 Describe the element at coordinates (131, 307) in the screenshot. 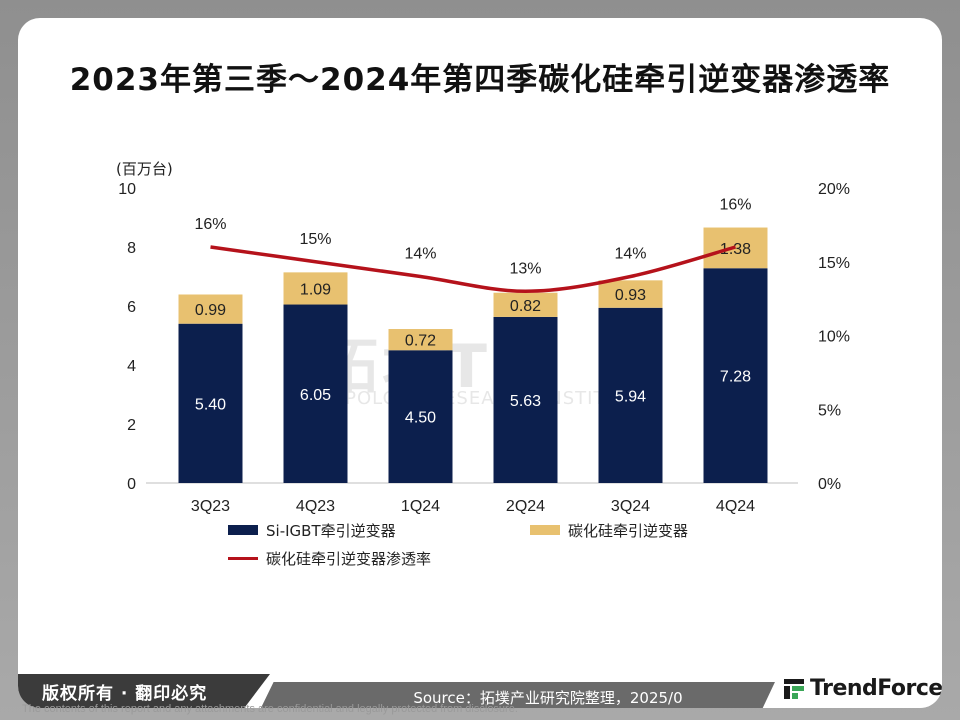

I see `y-left-tick-label: 6` at that location.